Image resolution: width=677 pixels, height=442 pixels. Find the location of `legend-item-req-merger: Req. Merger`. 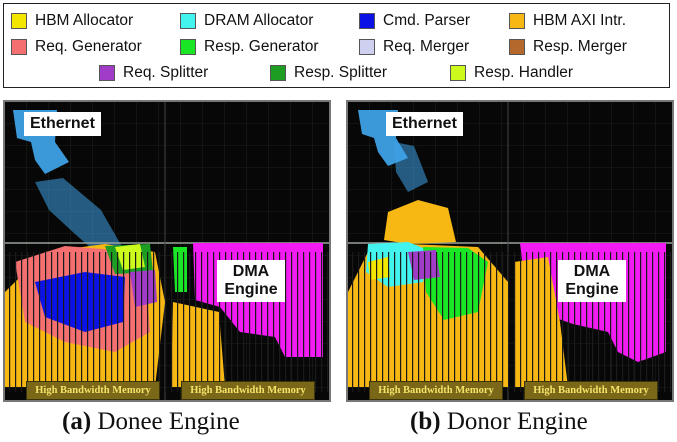

legend-item-req-merger: Req. Merger is located at coordinates (414, 47).